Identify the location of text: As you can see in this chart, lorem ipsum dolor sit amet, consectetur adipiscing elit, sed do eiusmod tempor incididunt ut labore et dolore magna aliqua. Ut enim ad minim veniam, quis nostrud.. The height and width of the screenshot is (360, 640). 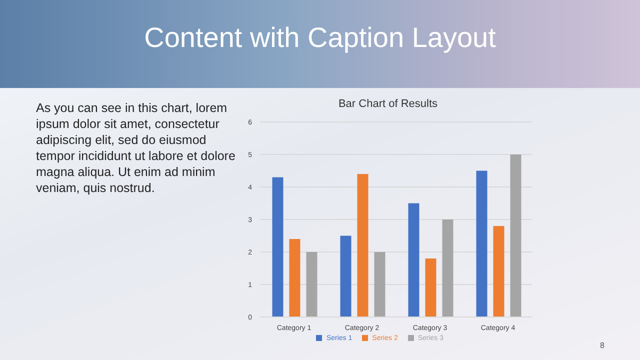
(136, 148).